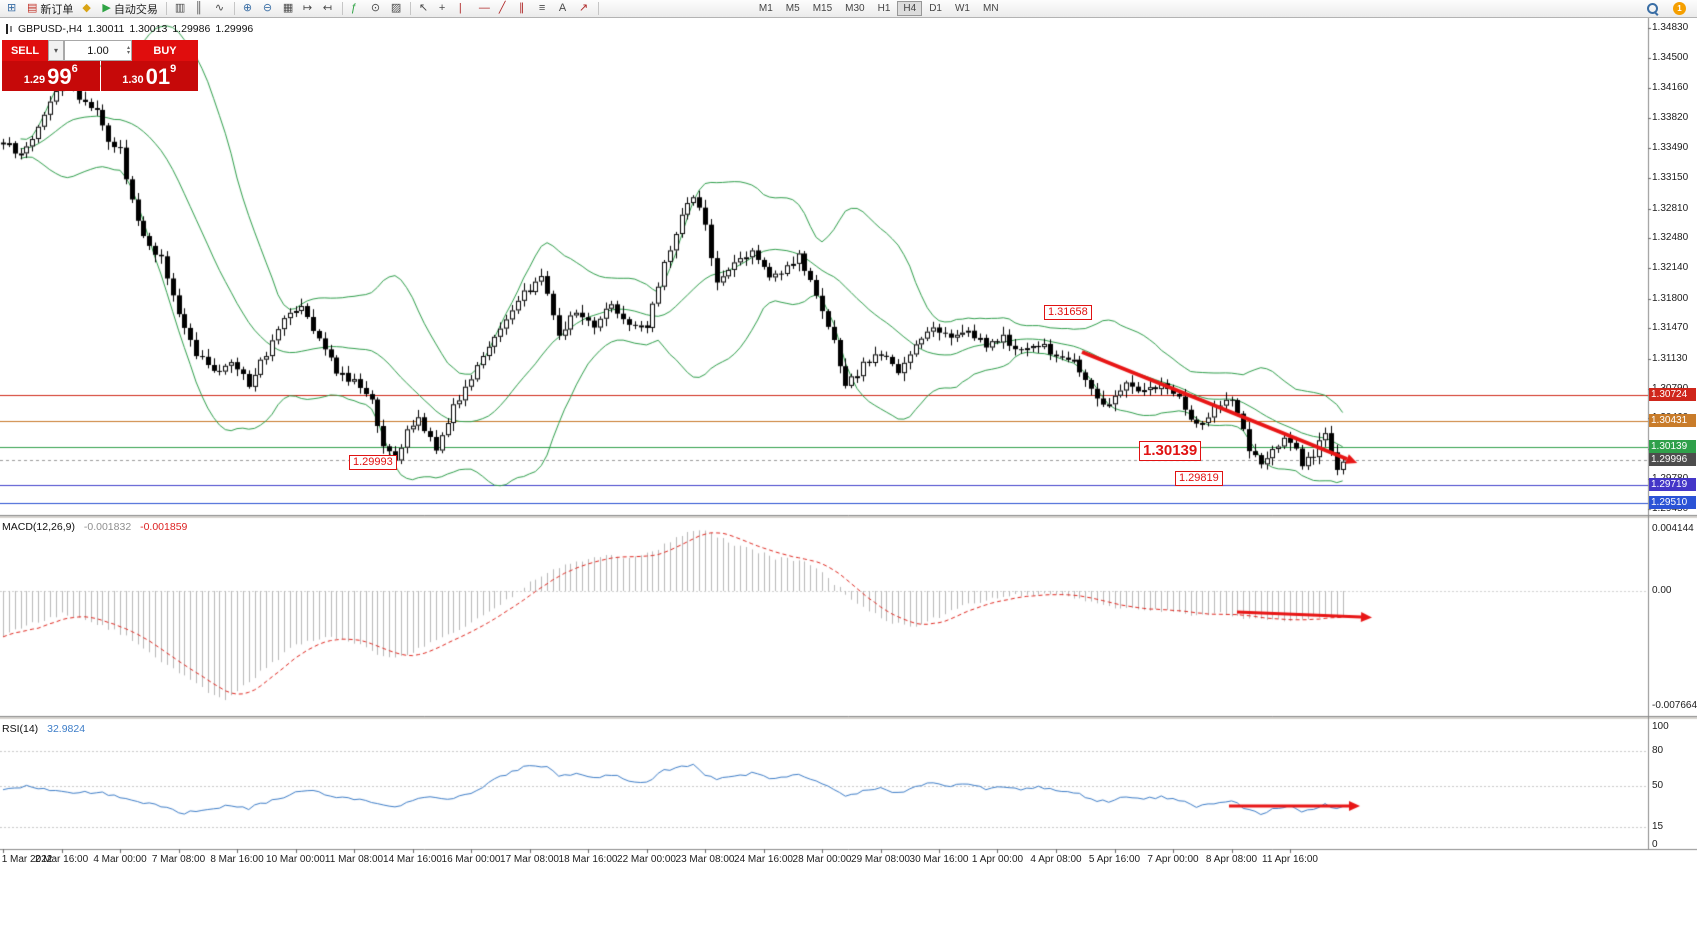 This screenshot has width=1697, height=941. I want to click on candlestick-button: ║, so click(200, 9).